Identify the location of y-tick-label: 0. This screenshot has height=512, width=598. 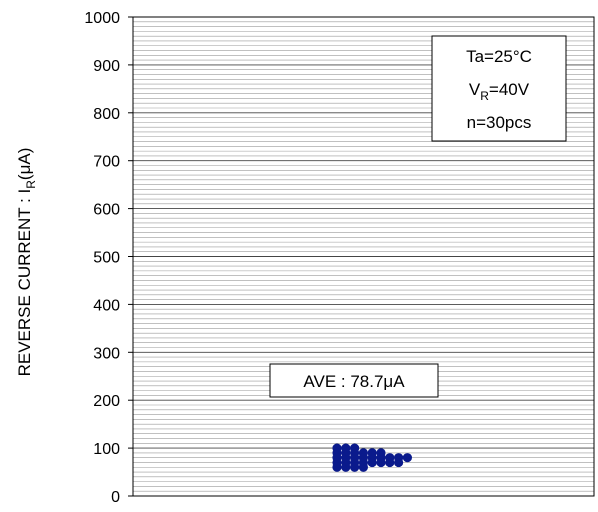
(115, 497).